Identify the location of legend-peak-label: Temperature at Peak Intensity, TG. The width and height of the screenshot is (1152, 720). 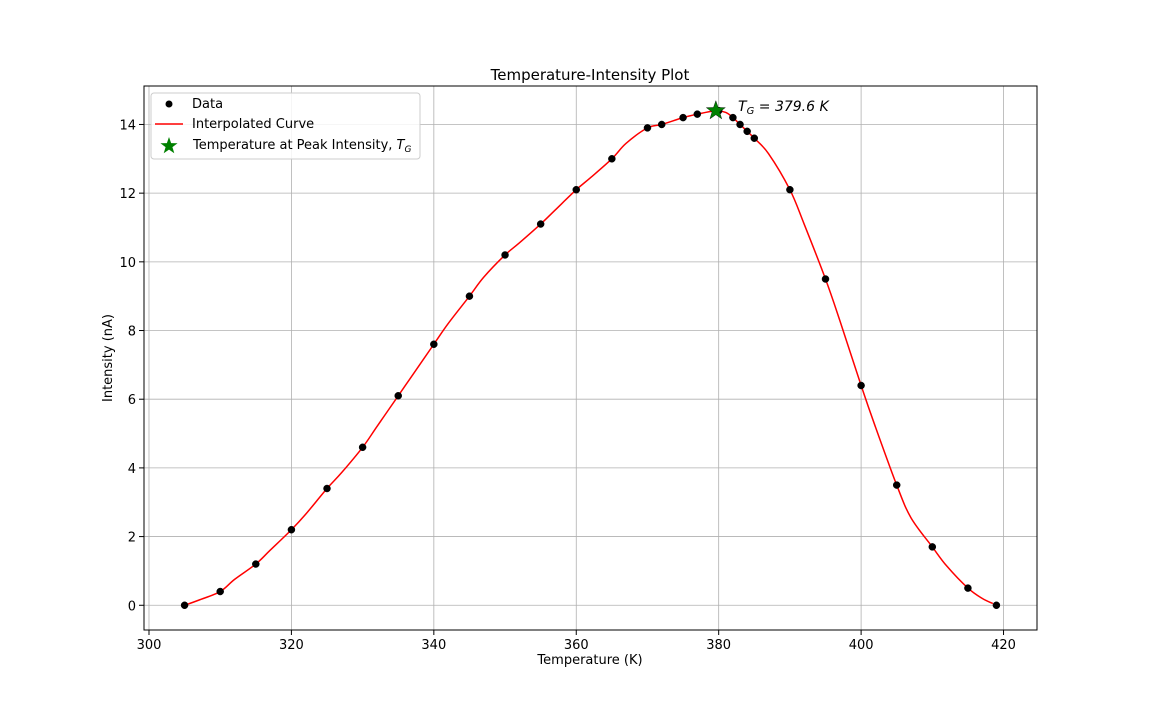
(301, 146).